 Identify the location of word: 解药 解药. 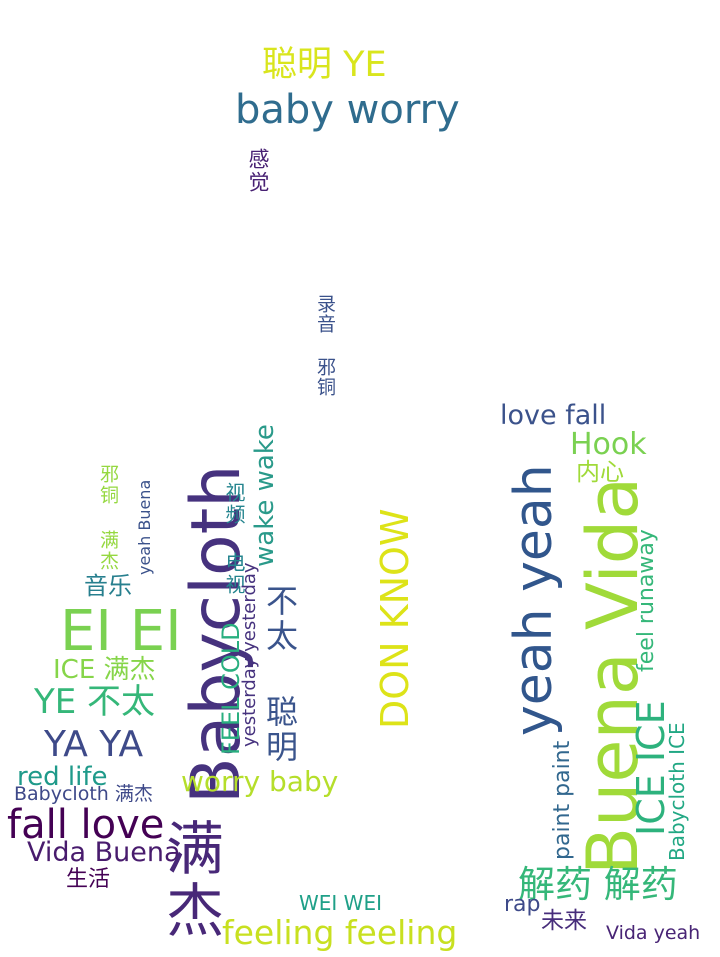
(598, 884).